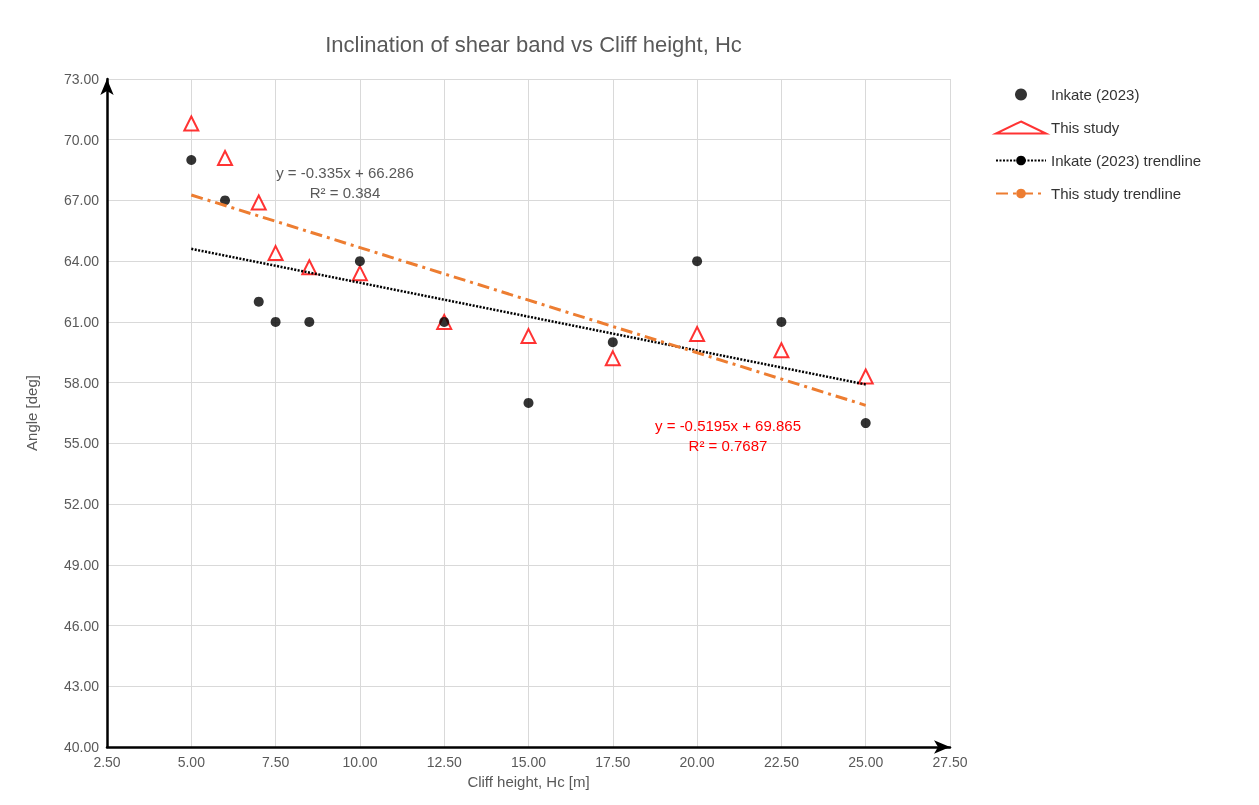 The width and height of the screenshot is (1259, 805). What do you see at coordinates (613, 762) in the screenshot?
I see `x-tick-label: 17.50` at bounding box center [613, 762].